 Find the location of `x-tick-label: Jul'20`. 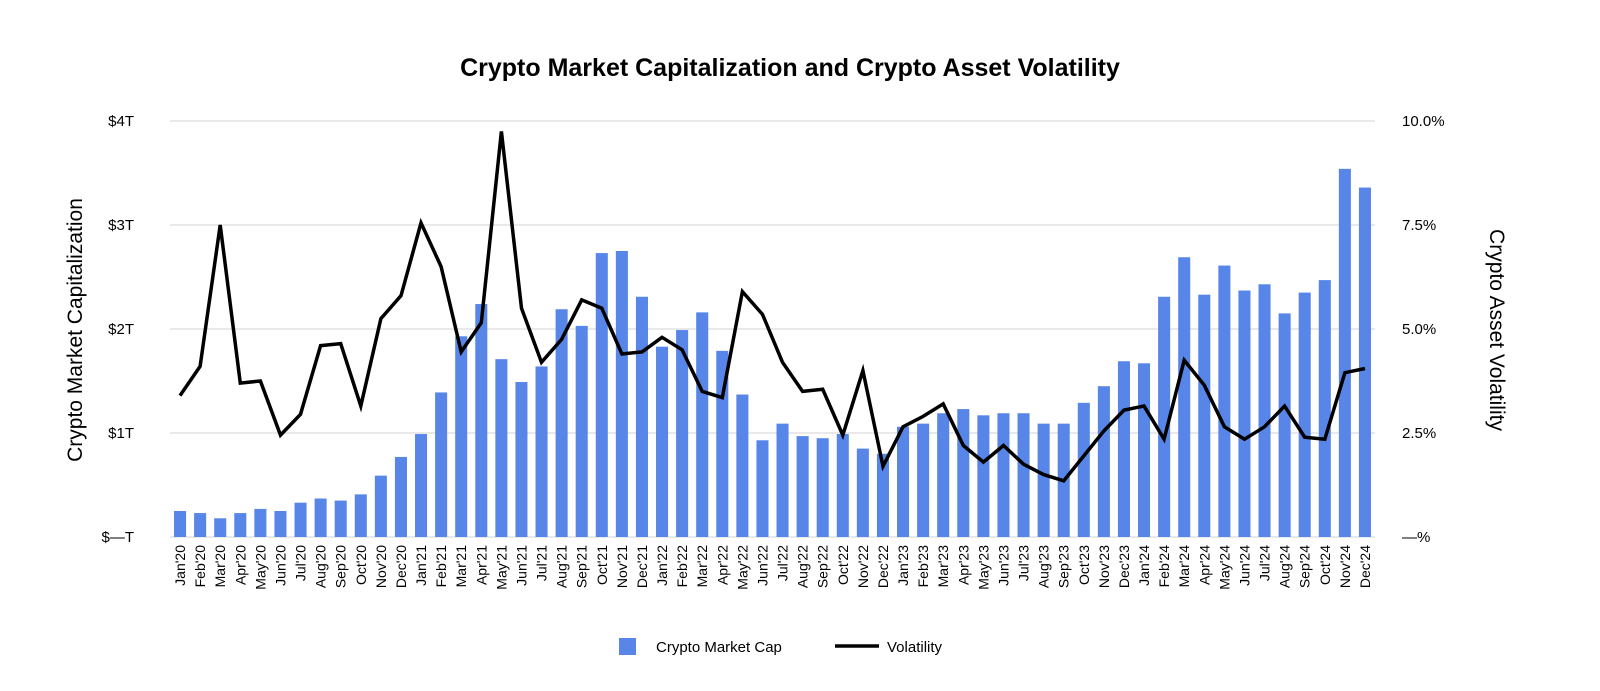

x-tick-label: Jul'20 is located at coordinates (301, 563).